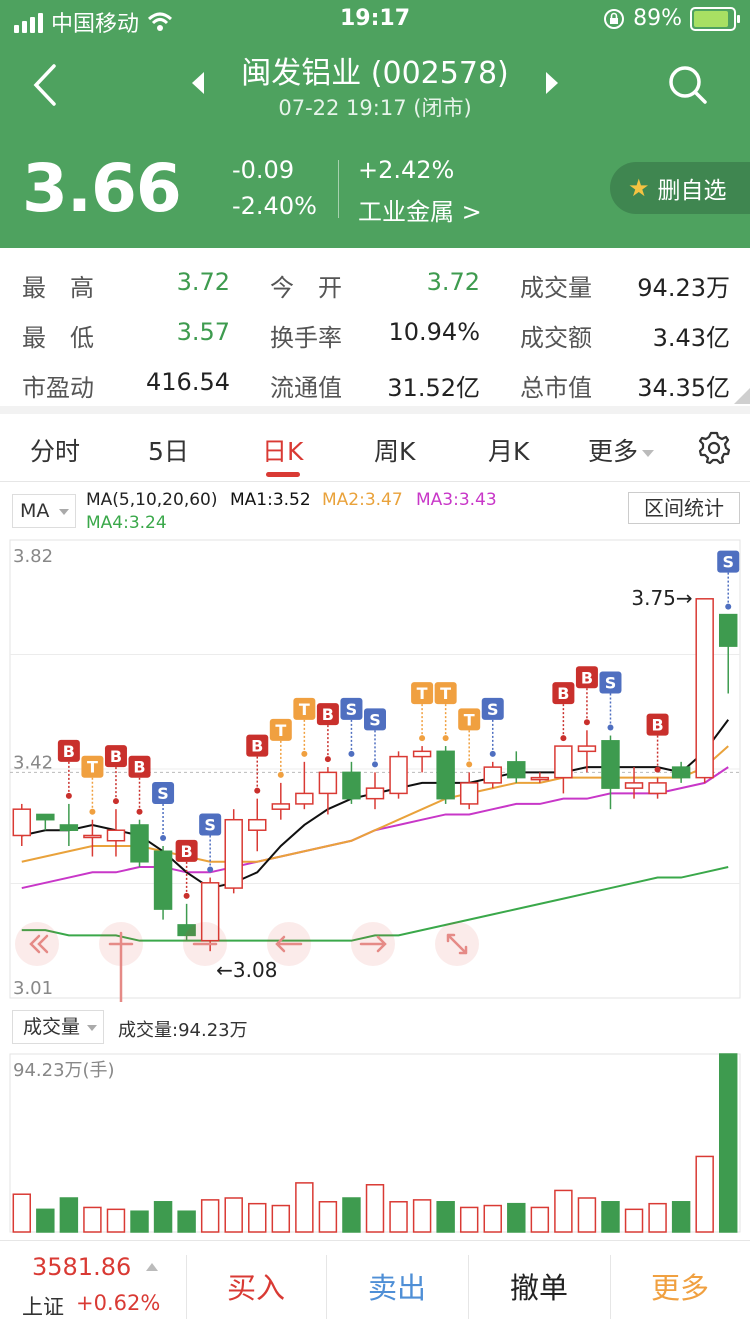 The height and width of the screenshot is (1334, 750). What do you see at coordinates (48, 85) in the screenshot?
I see `back-button` at bounding box center [48, 85].